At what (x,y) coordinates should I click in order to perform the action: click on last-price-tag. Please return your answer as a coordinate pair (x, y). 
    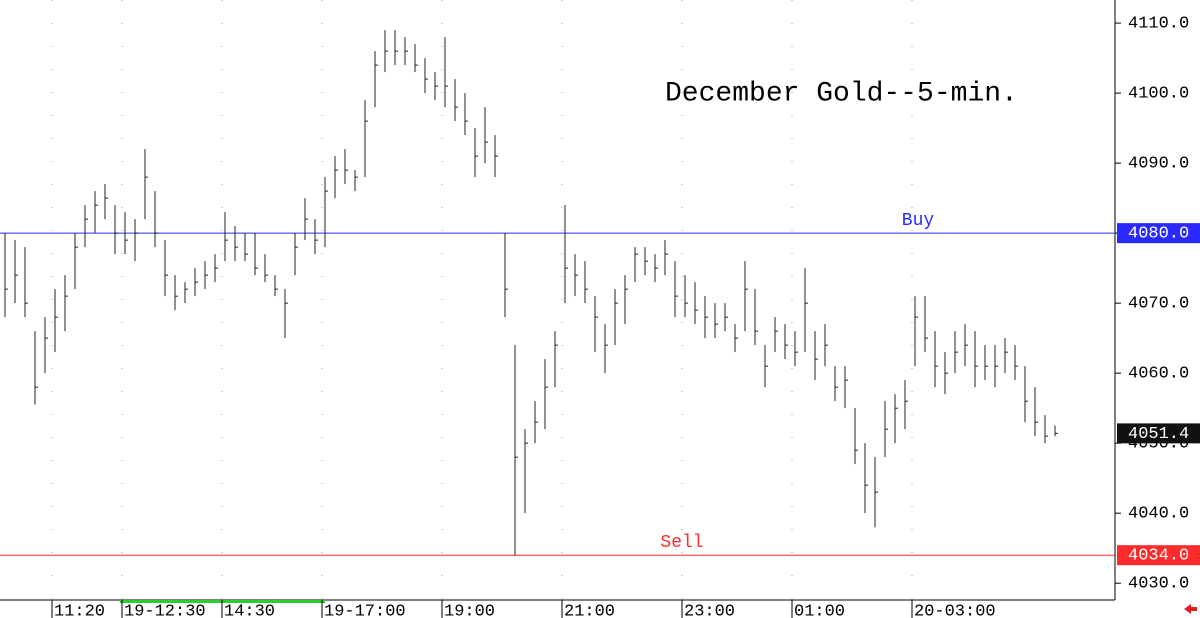
    Looking at the image, I should click on (1158, 433).